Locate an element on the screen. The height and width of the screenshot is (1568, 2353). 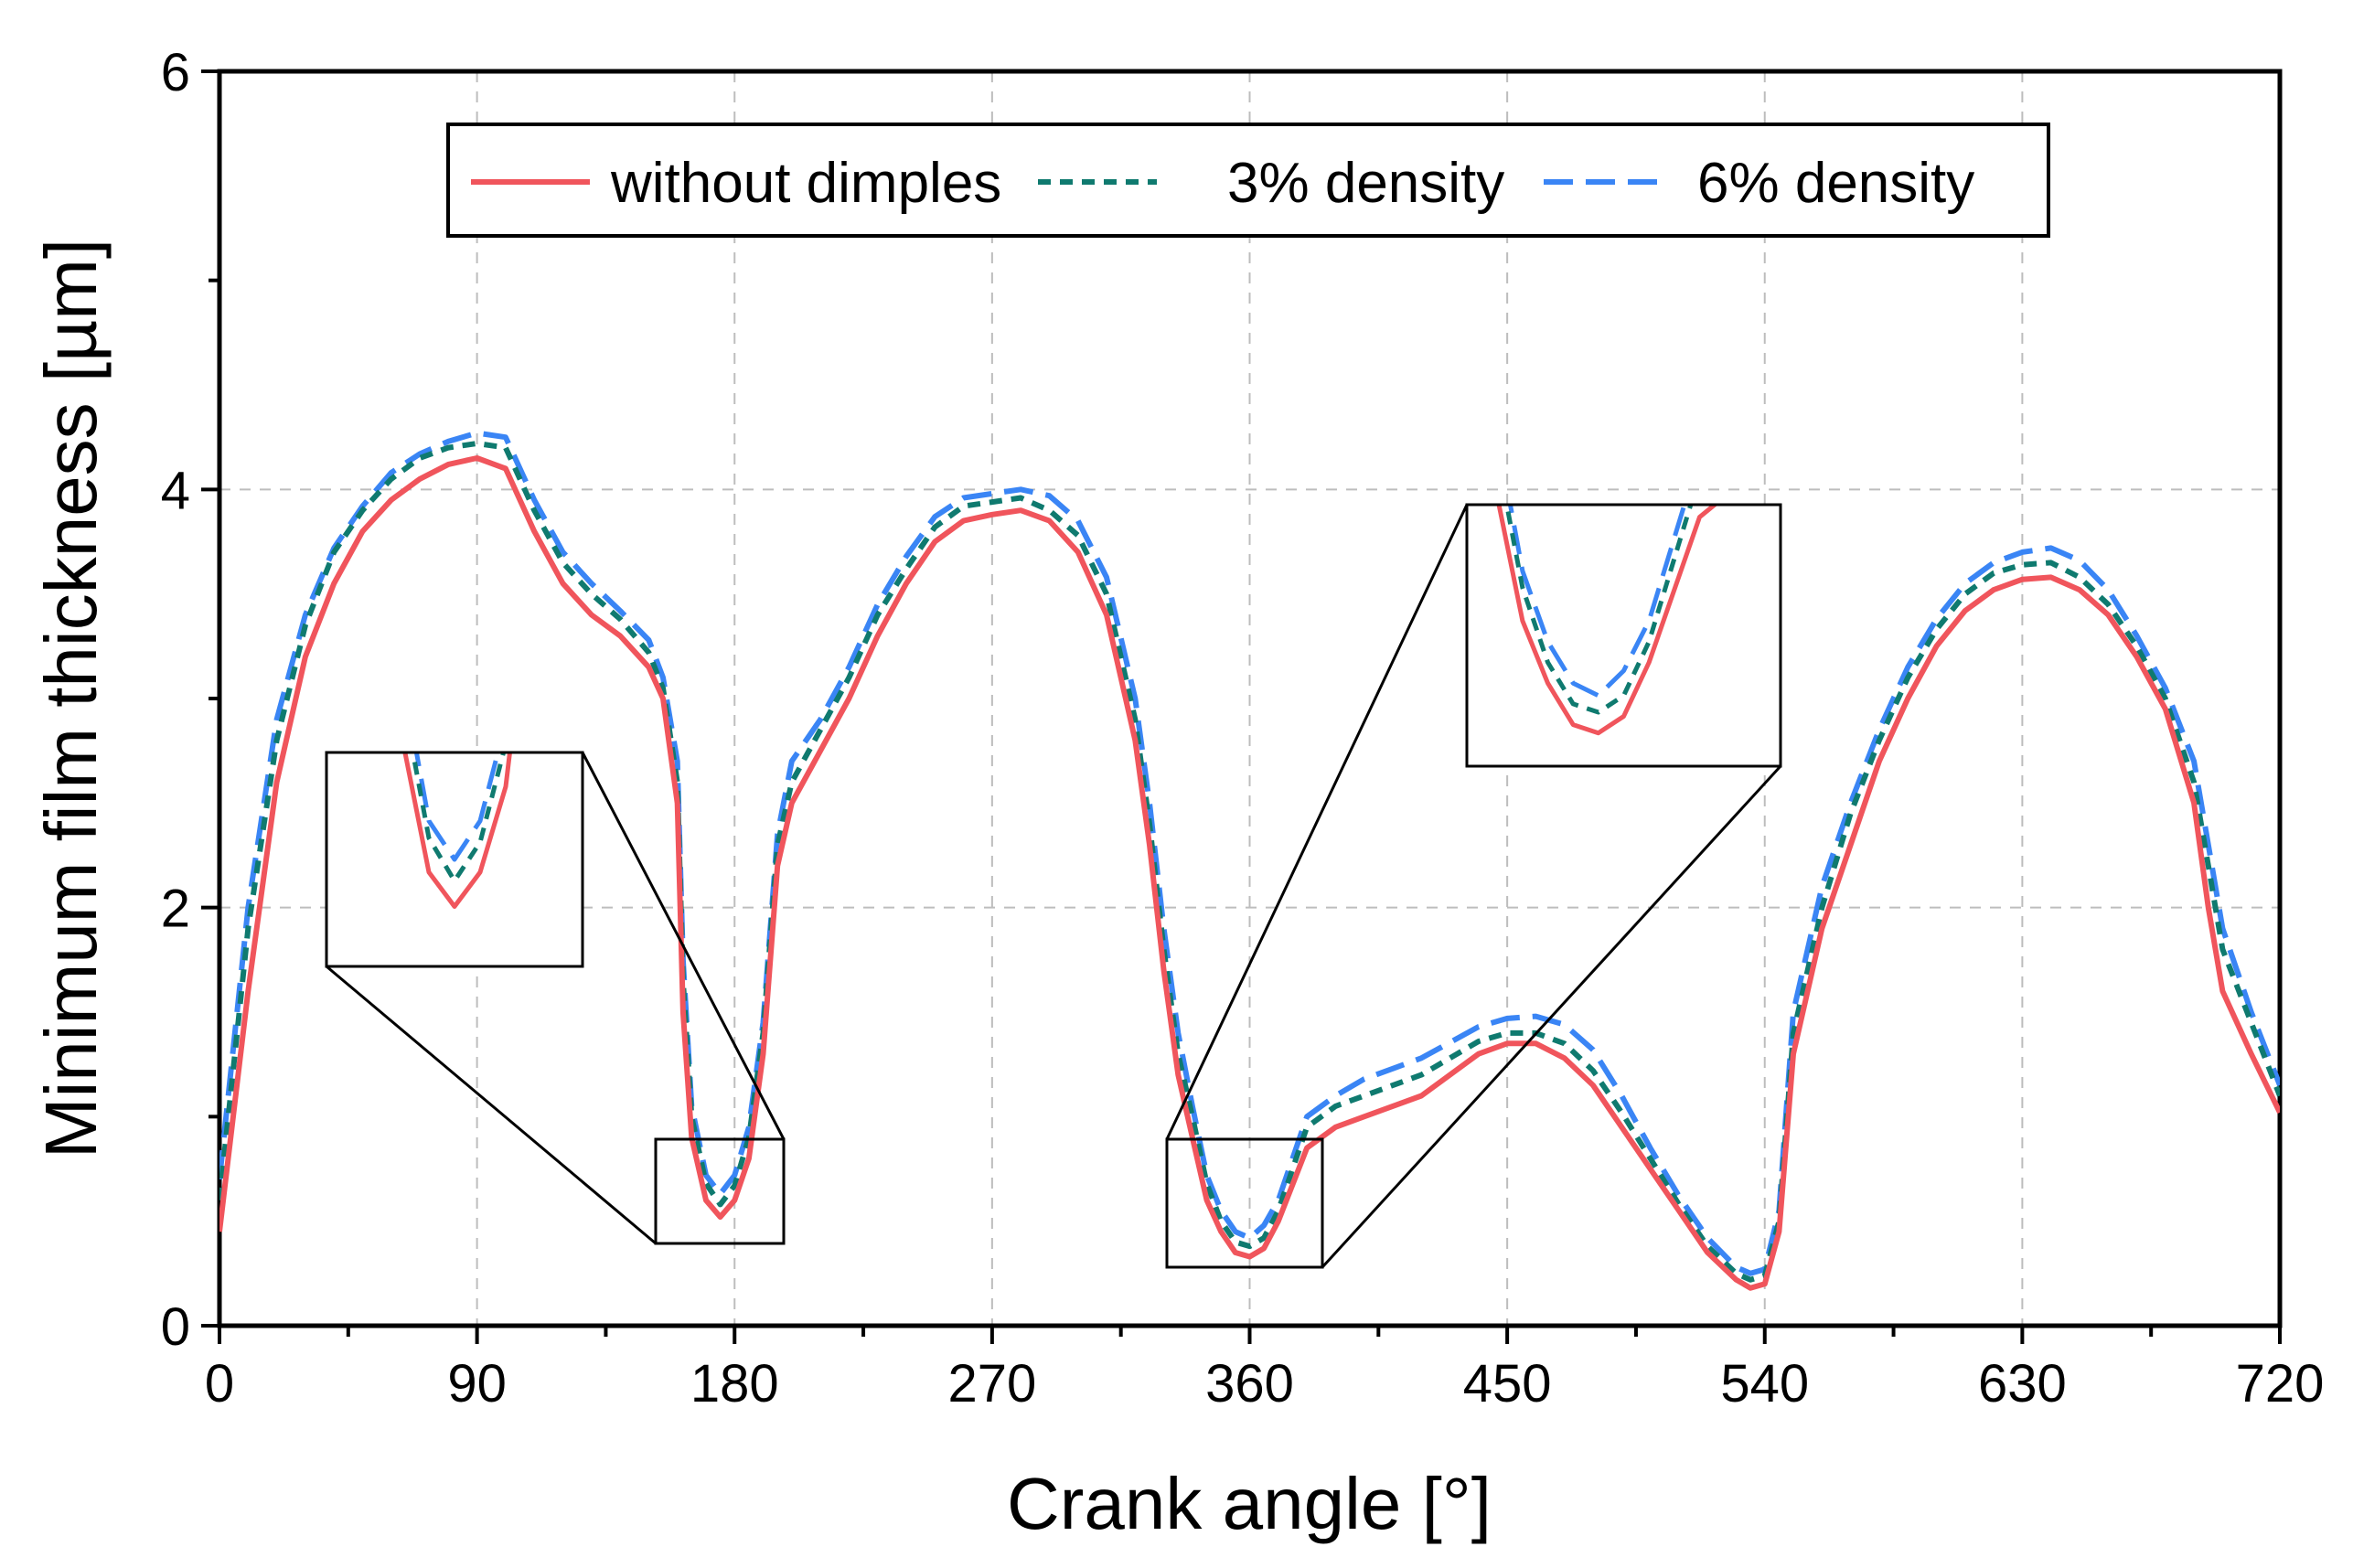
legend-label-3pct: 3% density is located at coordinates (1365, 183).